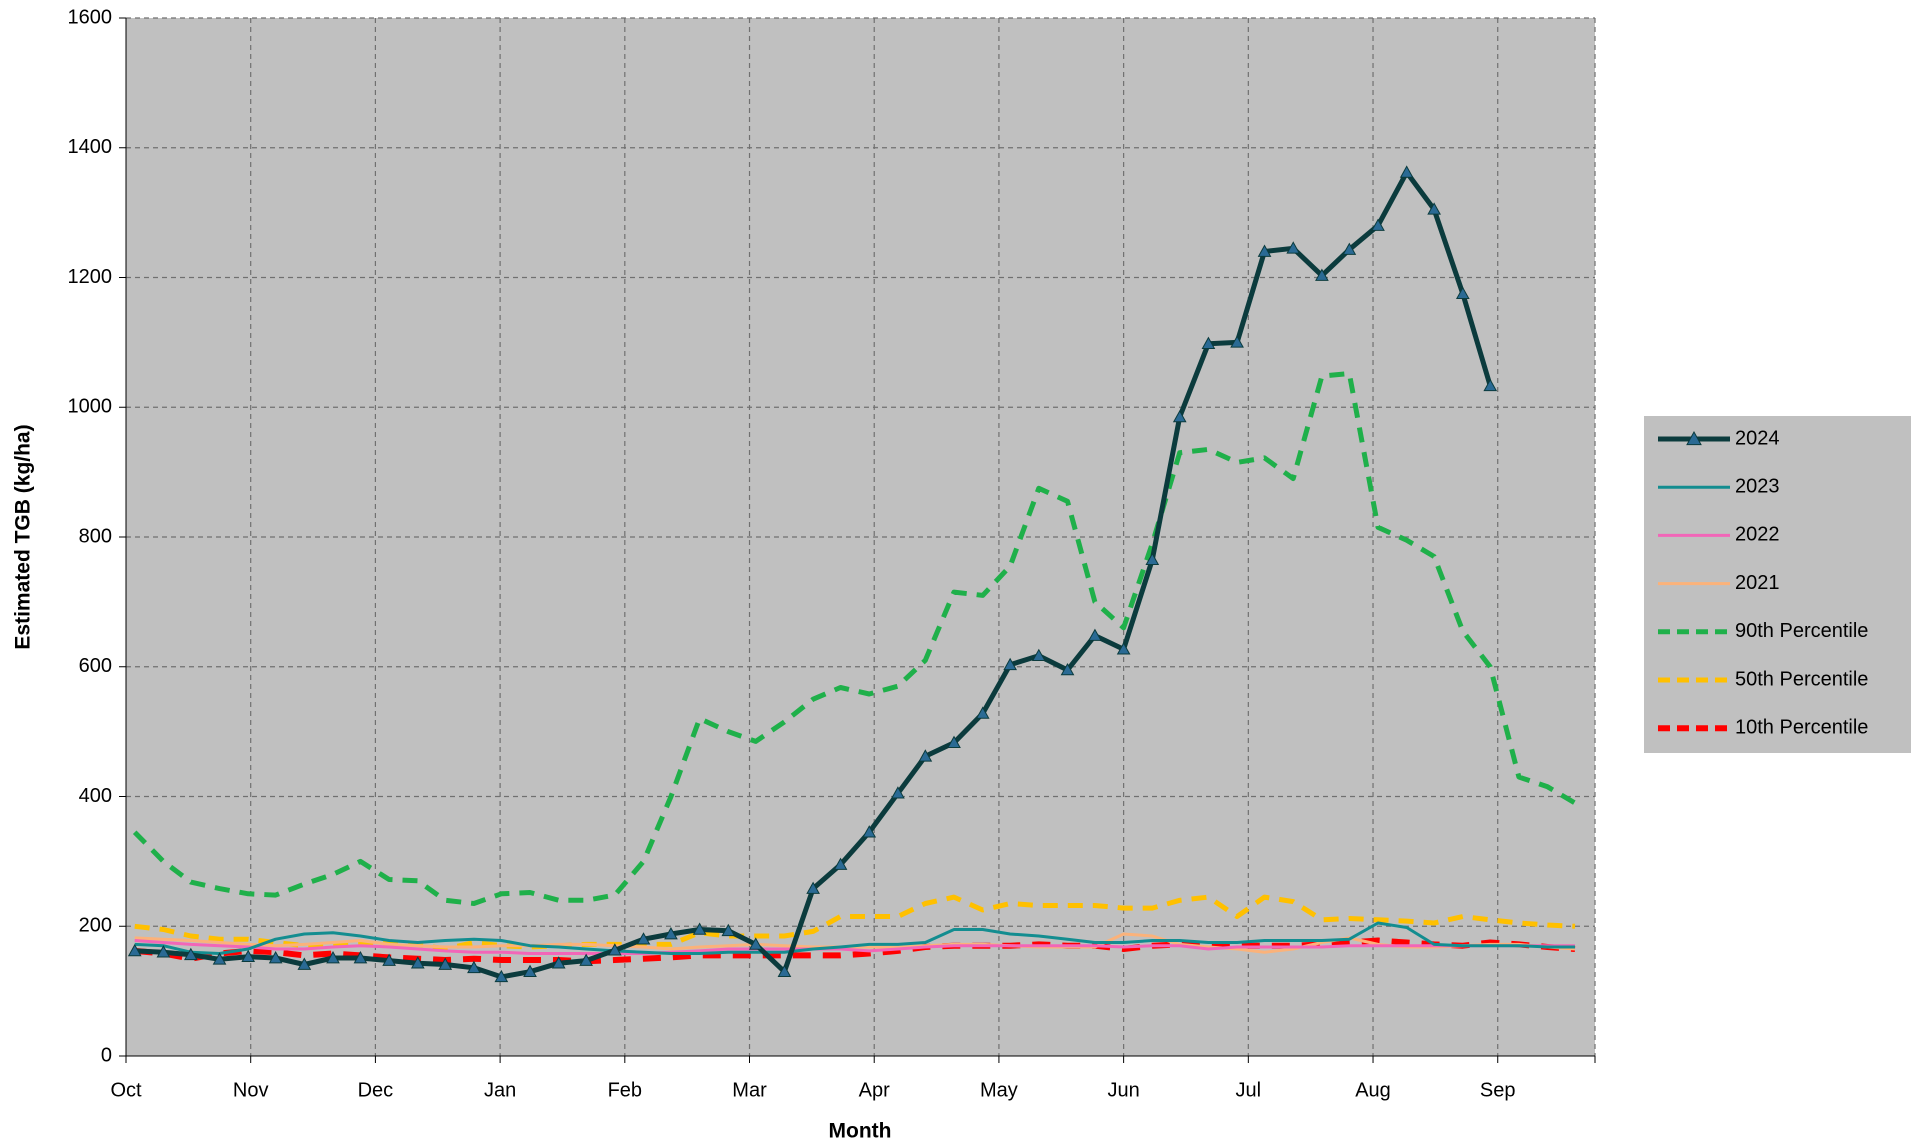  Describe the element at coordinates (1757, 583) in the screenshot. I see `legend-label: 2021` at that location.